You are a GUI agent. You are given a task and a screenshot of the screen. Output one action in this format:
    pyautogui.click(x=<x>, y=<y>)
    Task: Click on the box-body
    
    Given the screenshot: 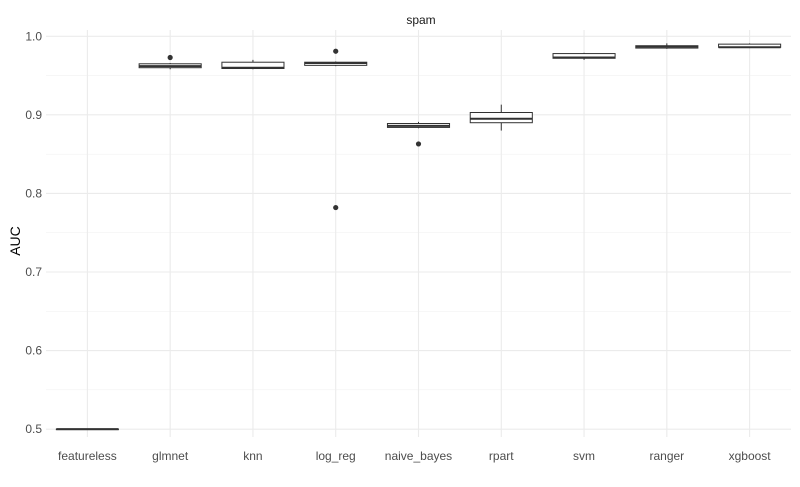 What is the action you would take?
    pyautogui.click(x=501, y=118)
    